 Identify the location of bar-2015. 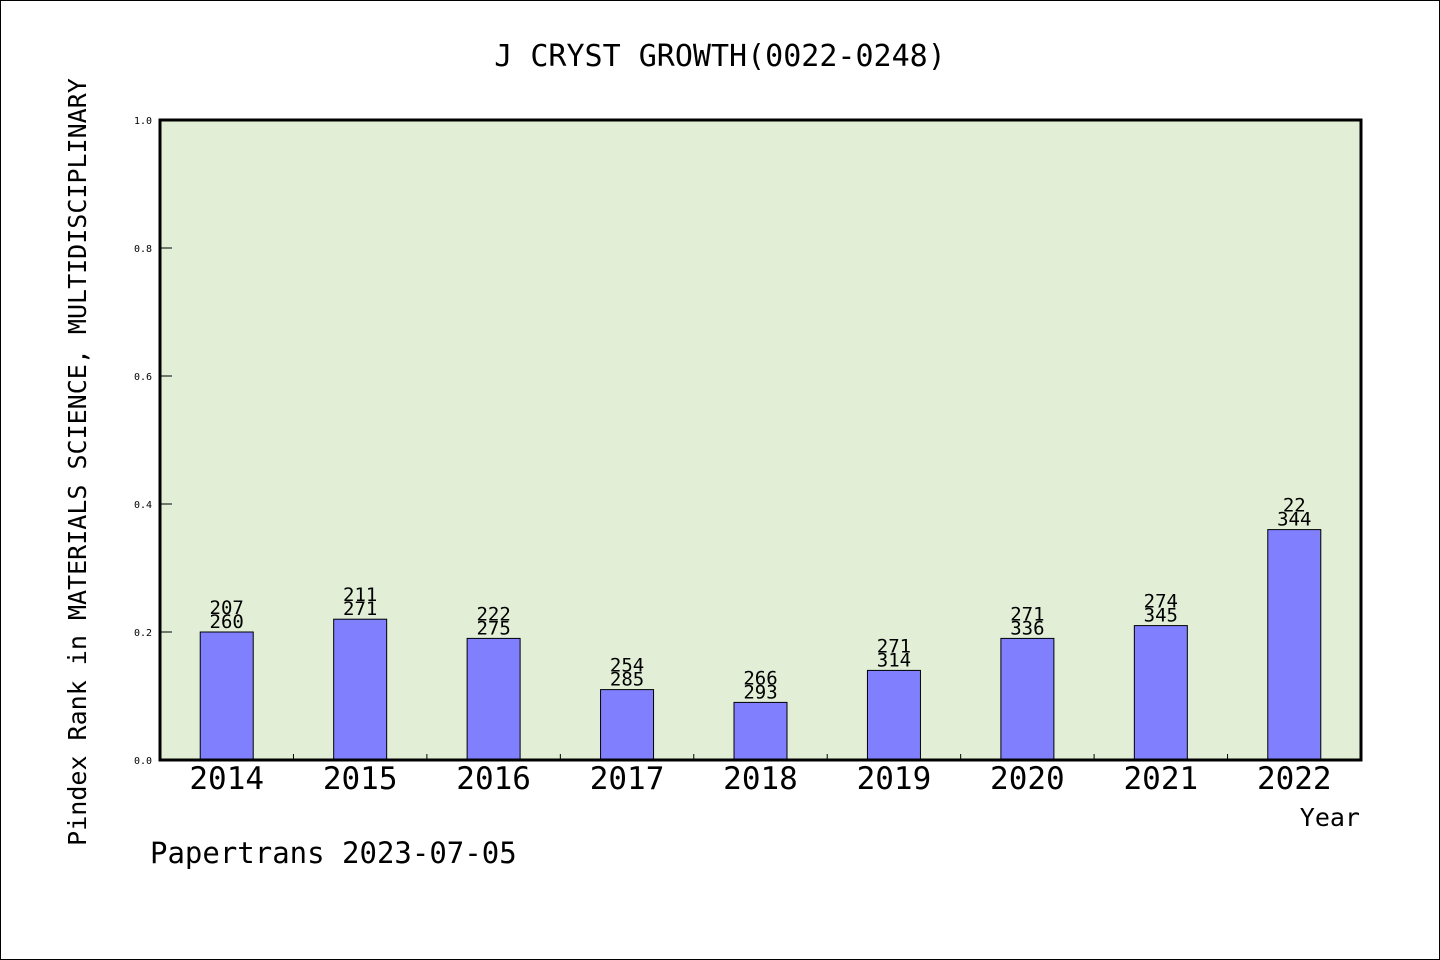
(360, 689).